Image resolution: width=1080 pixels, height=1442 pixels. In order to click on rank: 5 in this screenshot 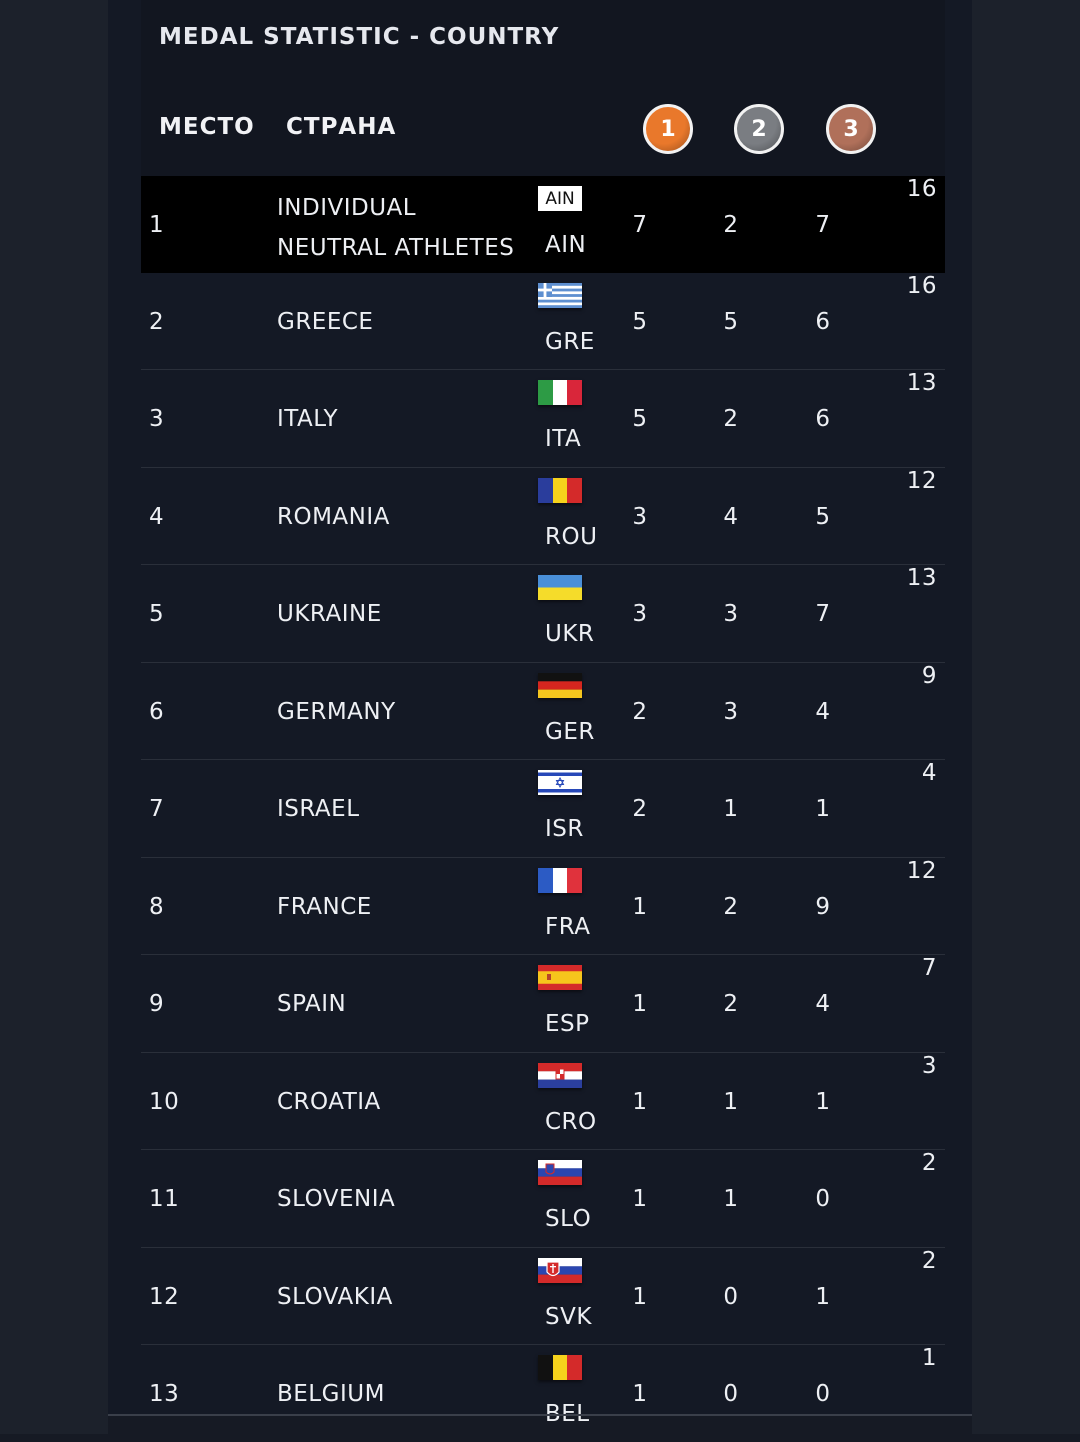, I will do `click(157, 614)`.